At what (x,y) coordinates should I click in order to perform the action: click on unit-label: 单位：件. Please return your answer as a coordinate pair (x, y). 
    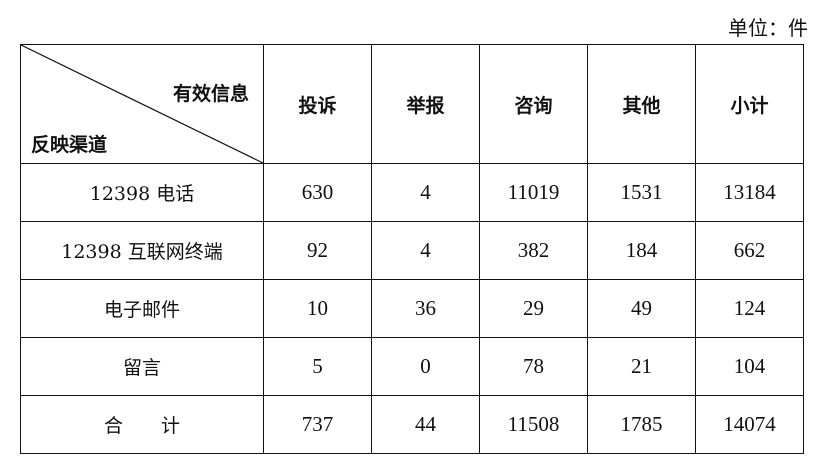
    Looking at the image, I should click on (768, 28).